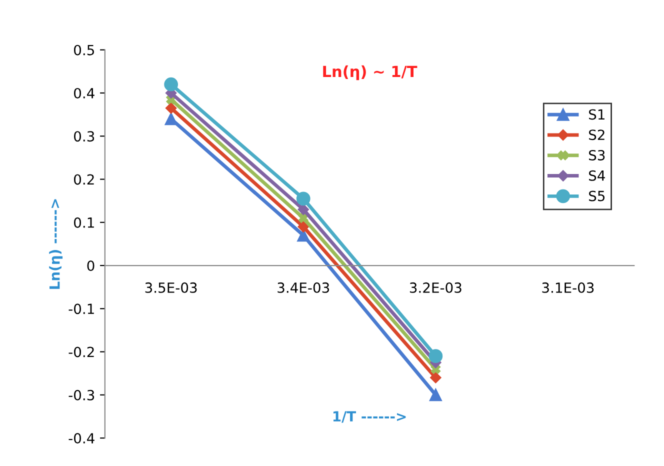 The width and height of the screenshot is (664, 466). What do you see at coordinates (84, 136) in the screenshot?
I see `y-tick-label: 0.3` at bounding box center [84, 136].